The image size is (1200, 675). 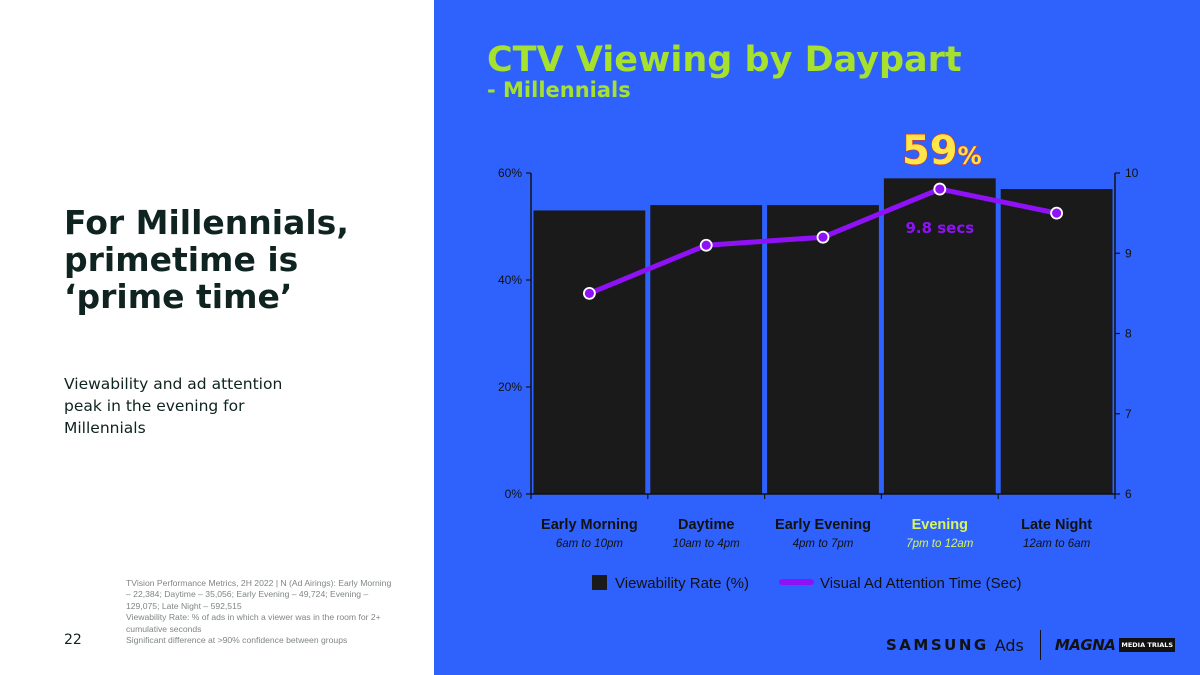 What do you see at coordinates (510, 173) in the screenshot?
I see `left-tick-label: 60%` at bounding box center [510, 173].